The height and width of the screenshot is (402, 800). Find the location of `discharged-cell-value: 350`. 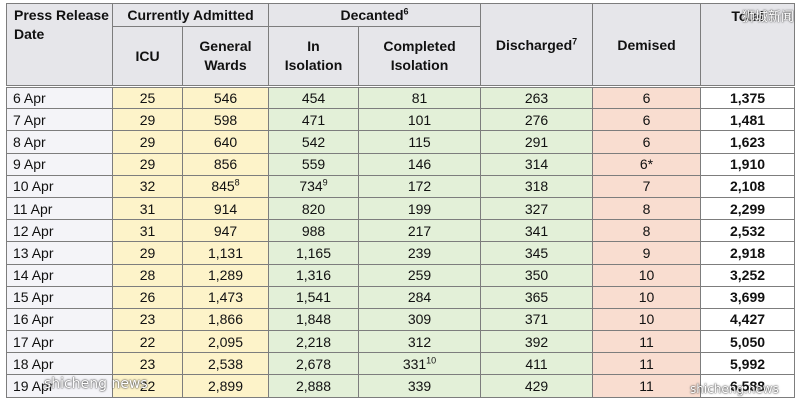

discharged-cell-value: 350 is located at coordinates (536, 275).